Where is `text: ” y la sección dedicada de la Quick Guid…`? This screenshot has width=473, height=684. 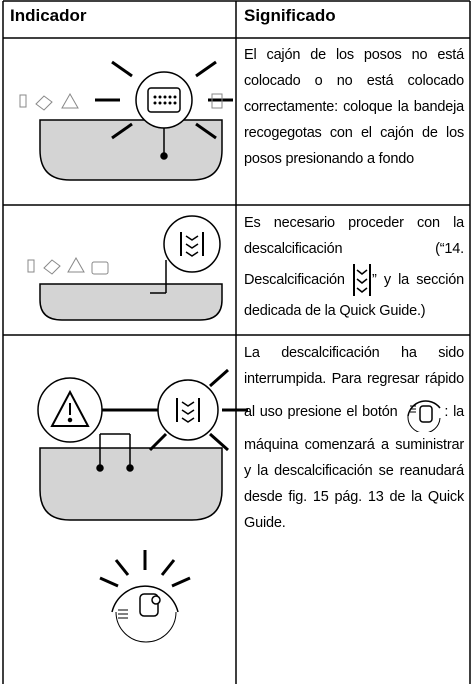
text: ” y la sección dedicada de la Quick Guid… is located at coordinates (354, 295).